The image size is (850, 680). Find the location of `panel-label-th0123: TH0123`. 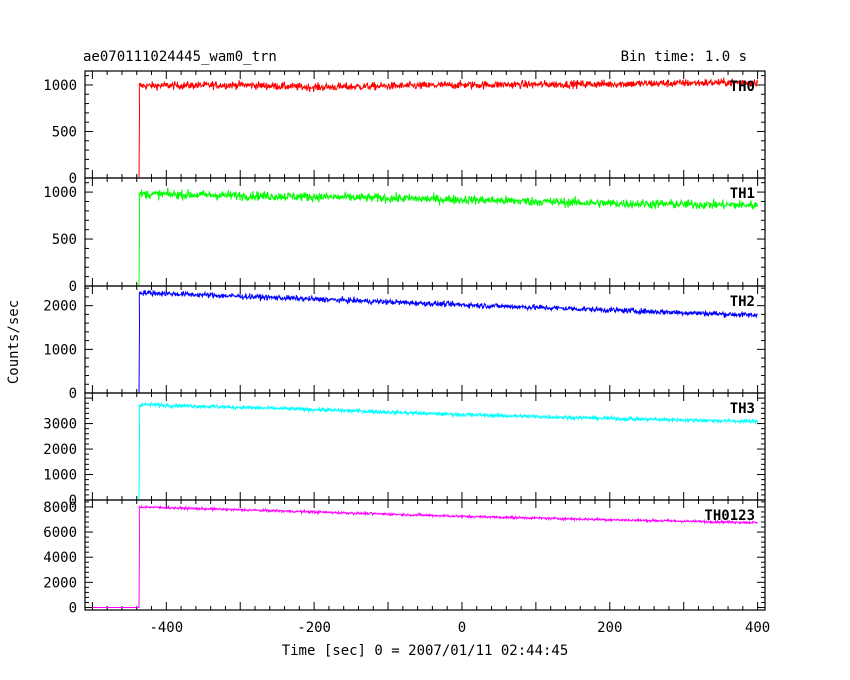

panel-label-th0123: TH0123 is located at coordinates (729, 516).